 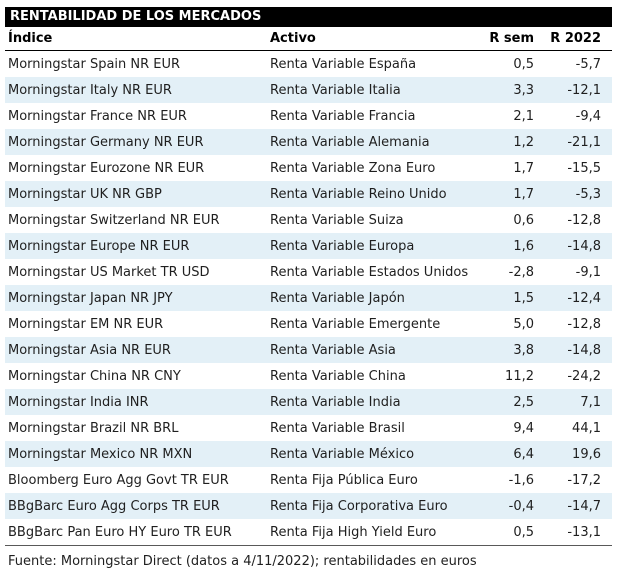 What do you see at coordinates (521, 272) in the screenshot?
I see `week-return: -2,8` at bounding box center [521, 272].